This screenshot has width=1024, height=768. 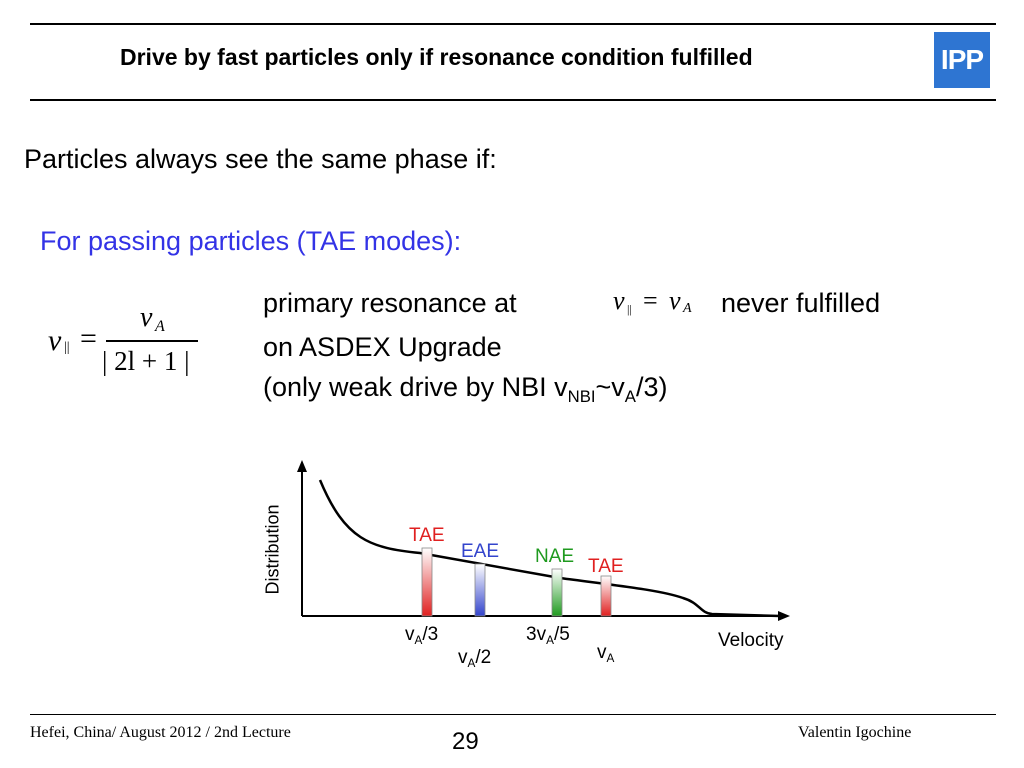 What do you see at coordinates (610, 659) in the screenshot?
I see `tick-va-sub: A` at bounding box center [610, 659].